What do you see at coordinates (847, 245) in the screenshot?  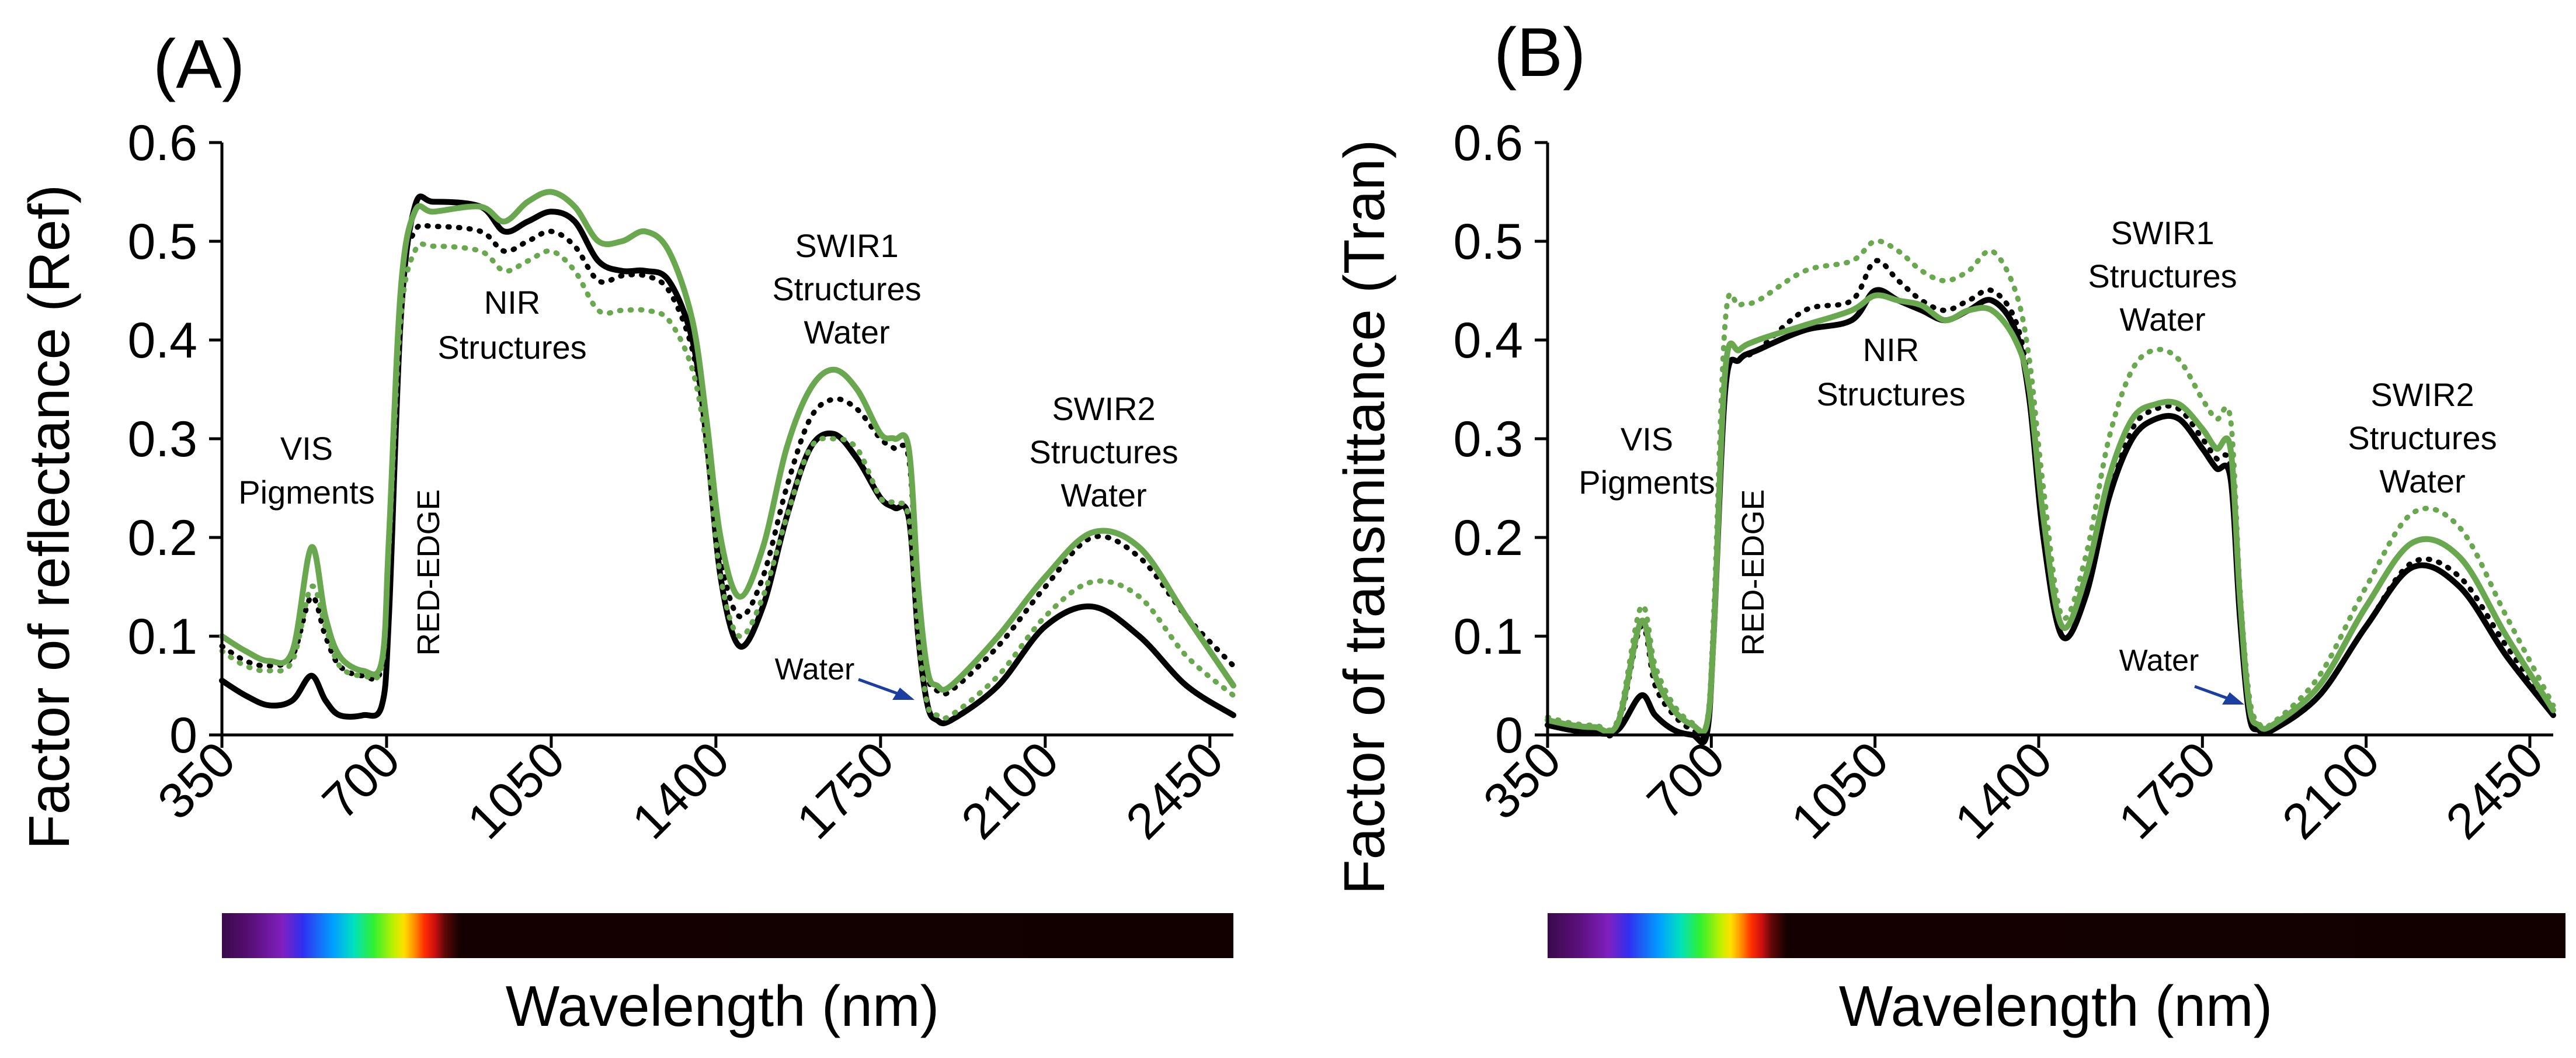 I see `a-annot-swir1-1: SWIR1` at bounding box center [847, 245].